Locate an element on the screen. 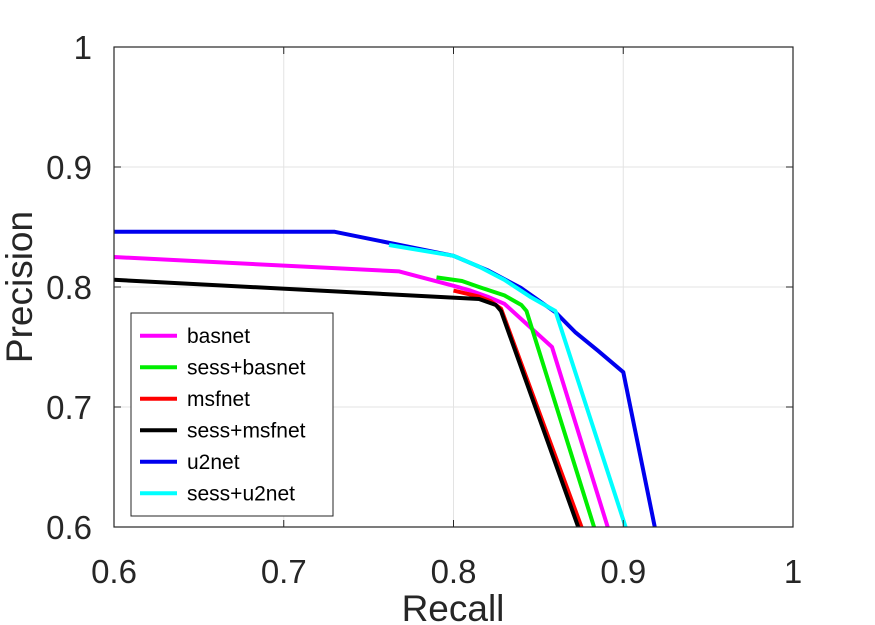  y-tick-label: 0.7 is located at coordinates (69, 407).